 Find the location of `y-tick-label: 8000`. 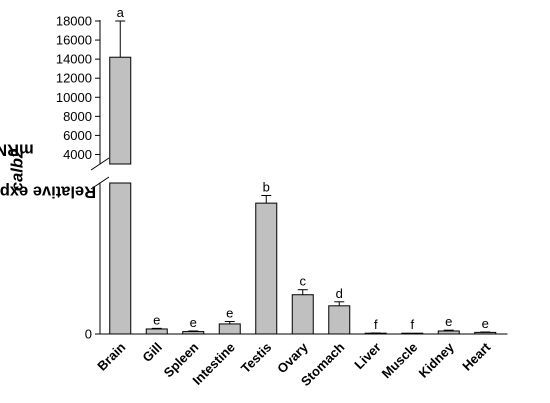

y-tick-label: 8000 is located at coordinates (77, 116).